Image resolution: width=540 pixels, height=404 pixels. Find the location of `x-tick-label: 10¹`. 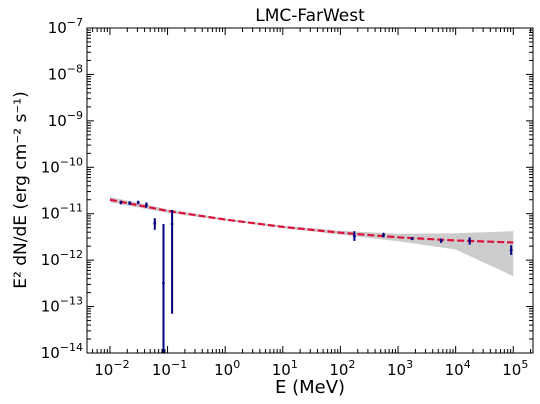

x-tick-label: 10¹ is located at coordinates (285, 368).